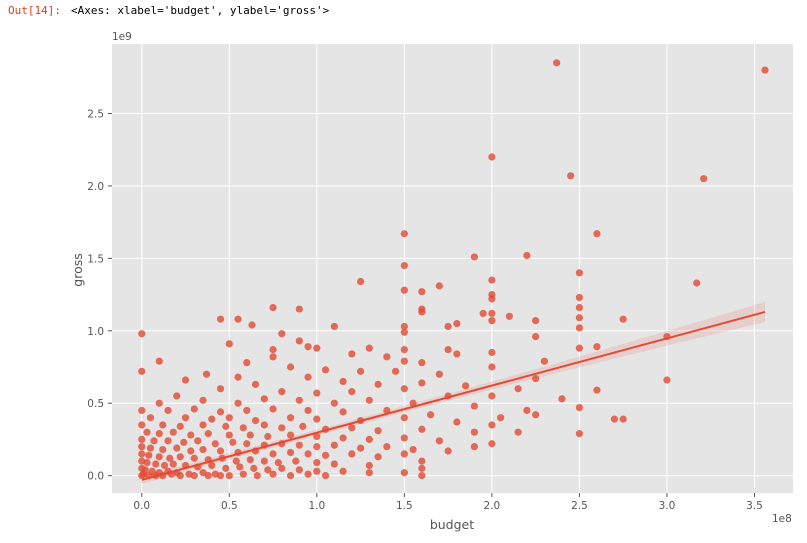 The width and height of the screenshot is (807, 543). What do you see at coordinates (77, 269) in the screenshot?
I see `y-axis-label: gross` at bounding box center [77, 269].